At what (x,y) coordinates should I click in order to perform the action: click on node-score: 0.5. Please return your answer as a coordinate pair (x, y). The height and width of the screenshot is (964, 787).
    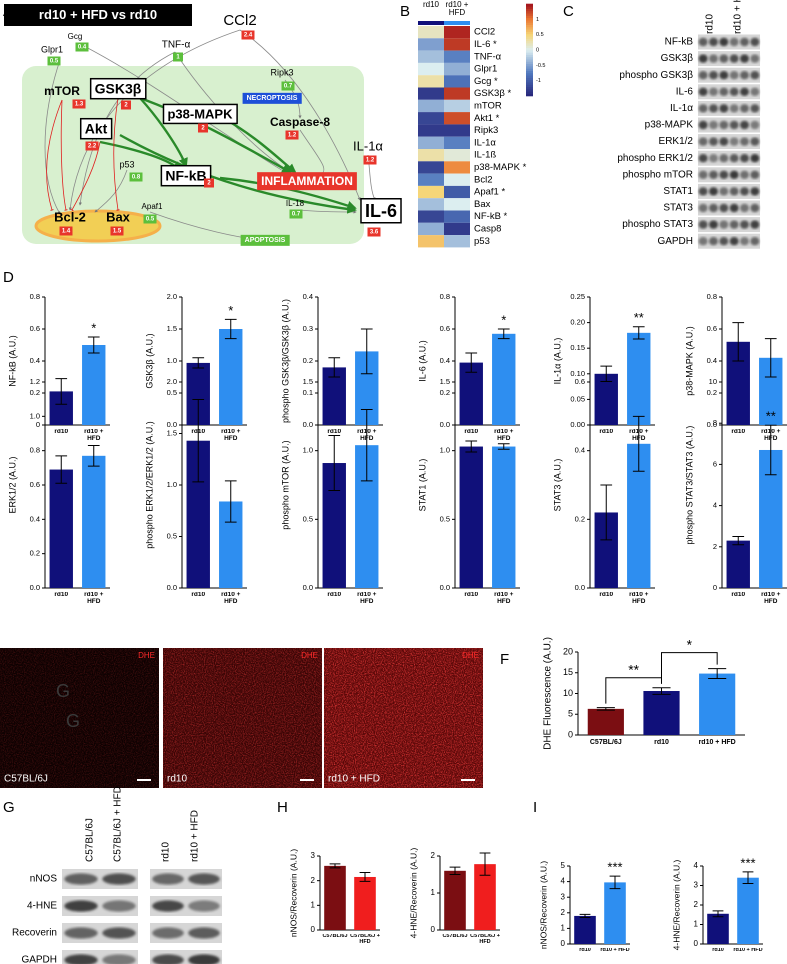
    Looking at the image, I should click on (54, 62).